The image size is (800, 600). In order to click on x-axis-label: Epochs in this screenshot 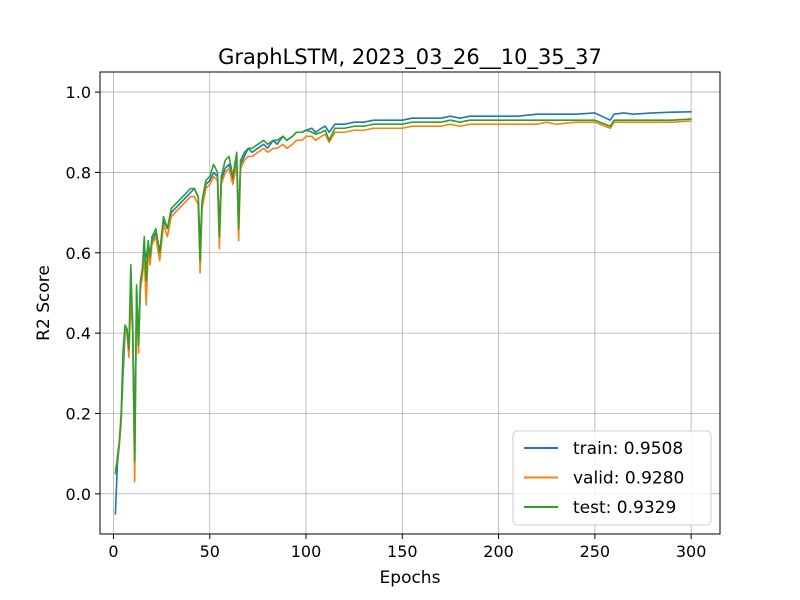, I will do `click(410, 578)`.